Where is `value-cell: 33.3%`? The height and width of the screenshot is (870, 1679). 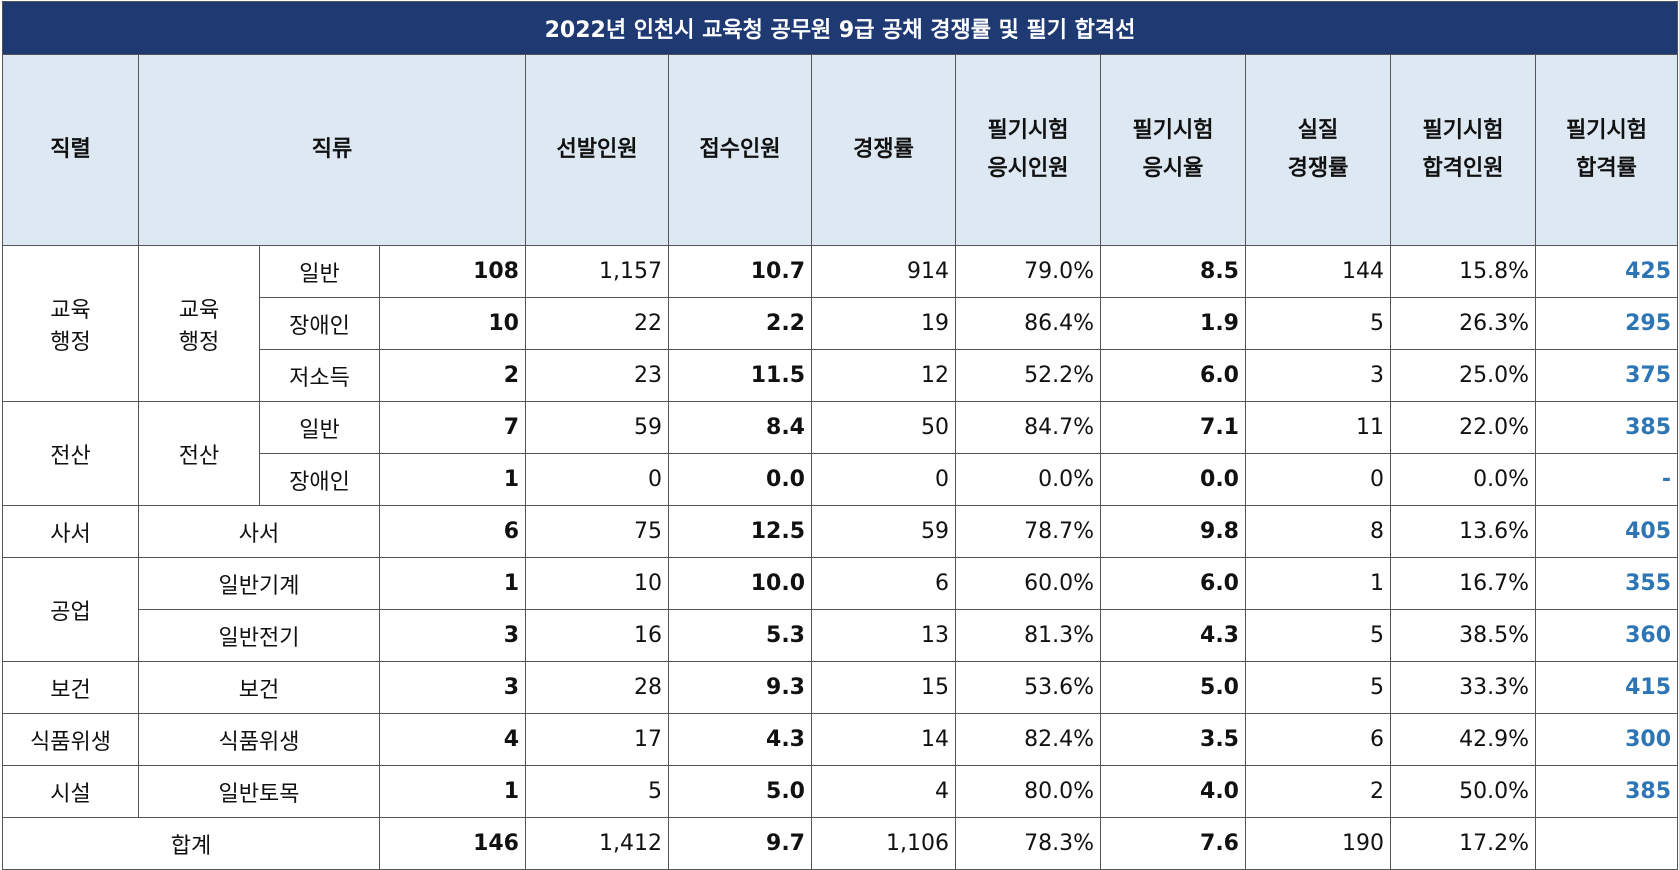 value-cell: 33.3% is located at coordinates (1463, 687).